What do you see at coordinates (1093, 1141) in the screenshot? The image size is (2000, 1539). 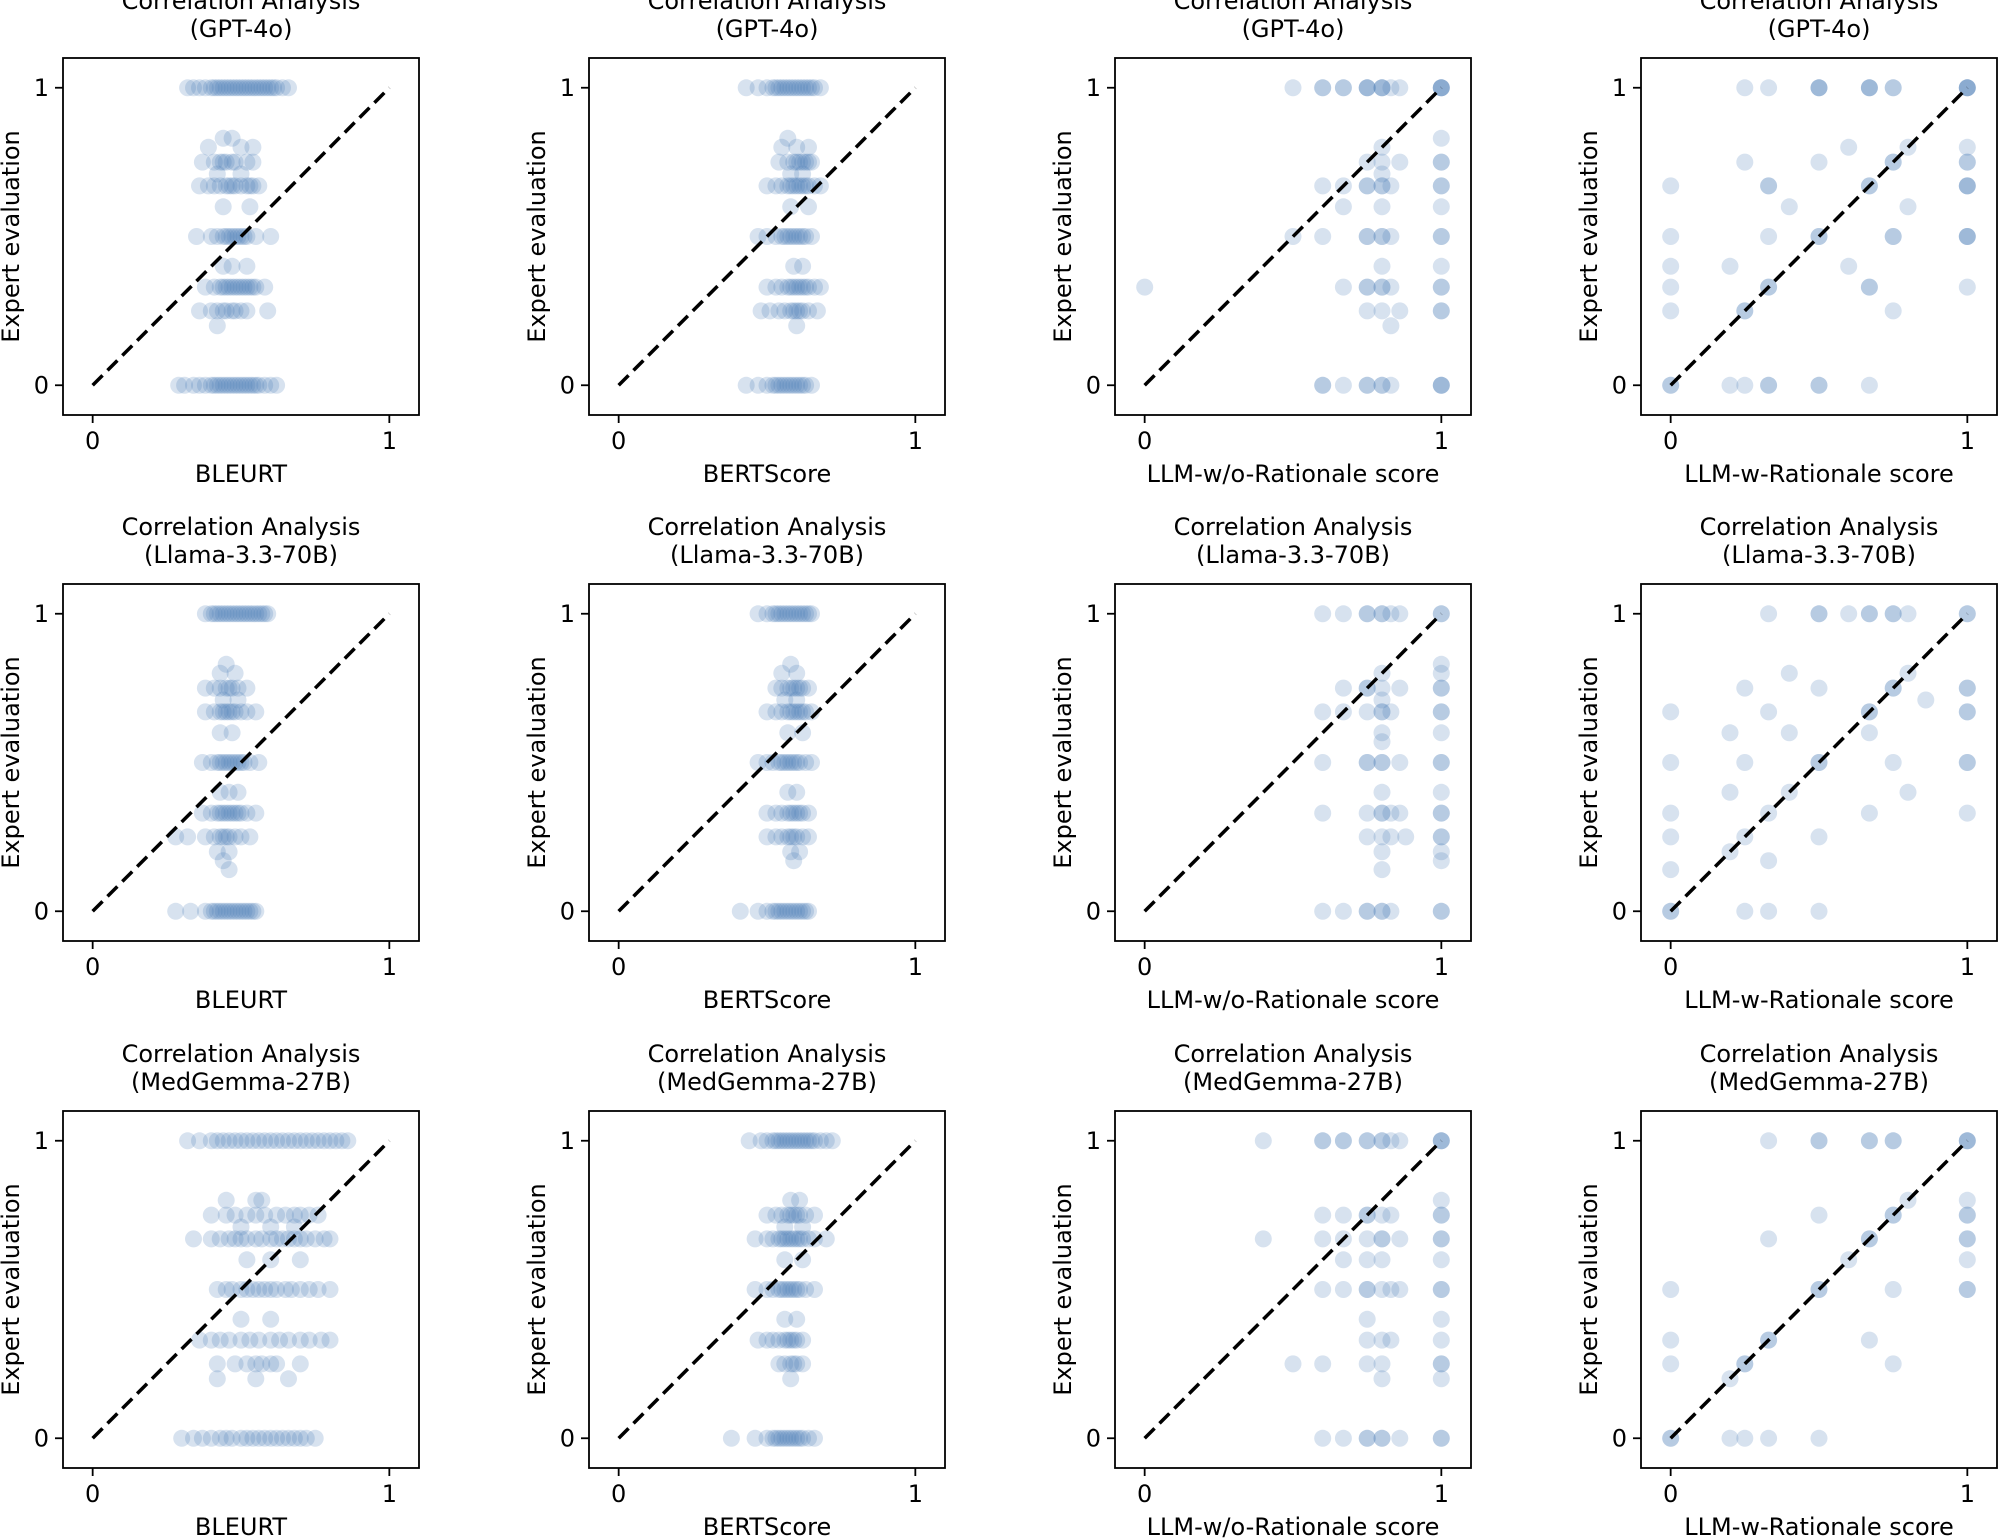 I see `y-tick-label: 1` at bounding box center [1093, 1141].